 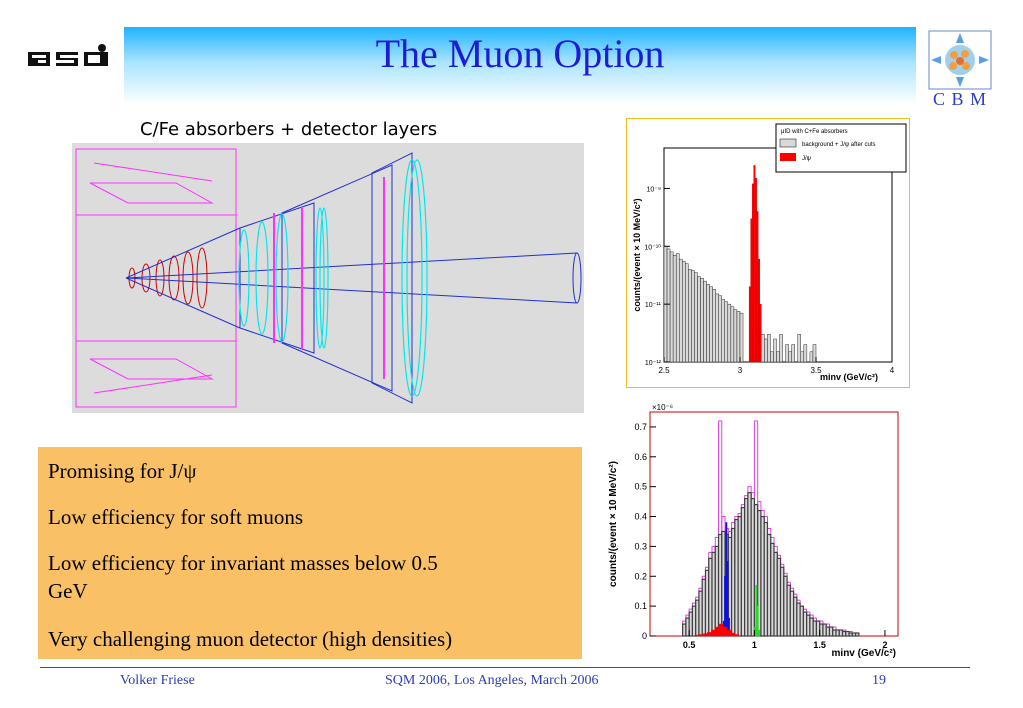 What do you see at coordinates (806, 159) in the screenshot?
I see `chart1-legend-jpsi: J/ψ` at bounding box center [806, 159].